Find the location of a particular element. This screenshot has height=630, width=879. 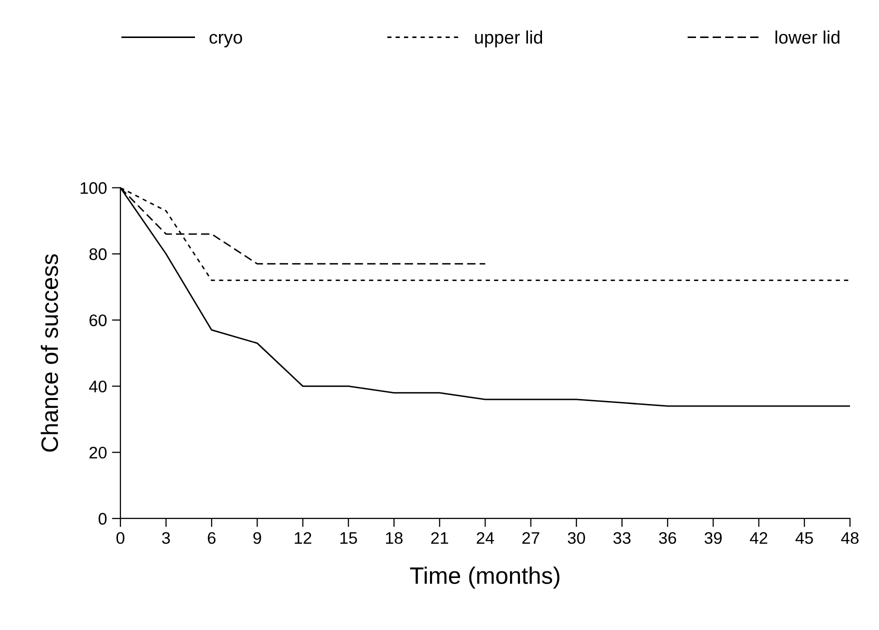

x-tick-label: 27 is located at coordinates (531, 538).